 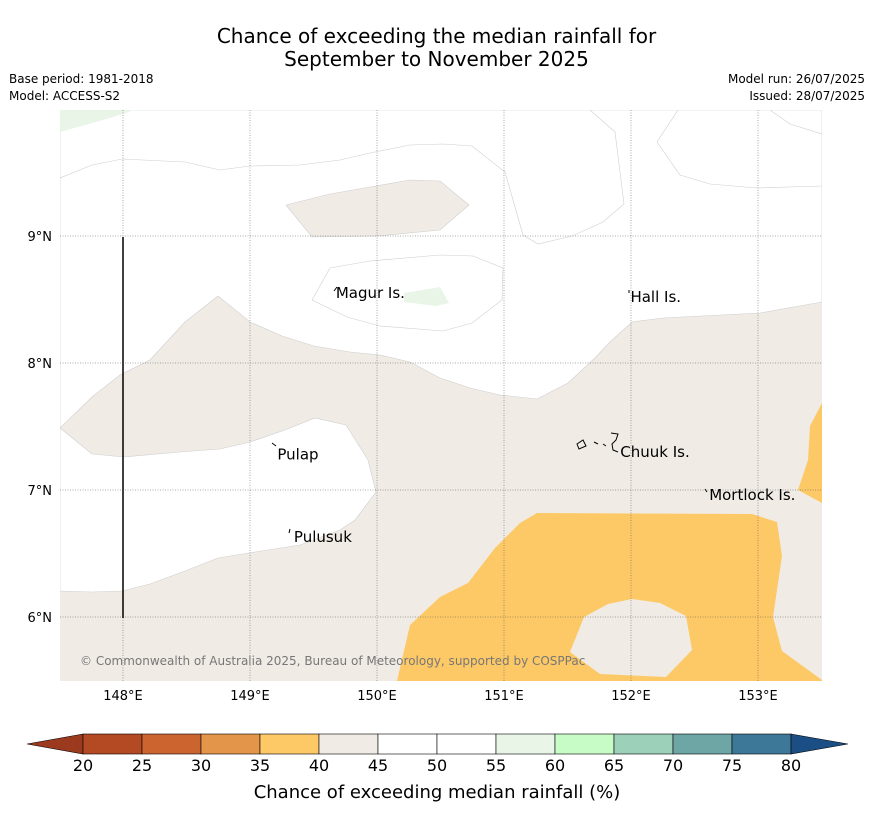 I want to click on colorbar-tick-label: 20, so click(x=83, y=765).